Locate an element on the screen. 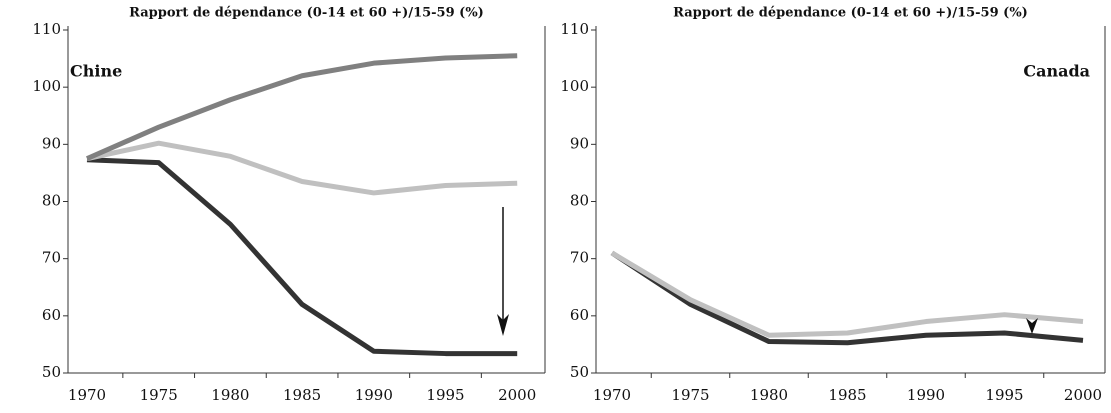  annotation: Canada is located at coordinates (1056, 71).